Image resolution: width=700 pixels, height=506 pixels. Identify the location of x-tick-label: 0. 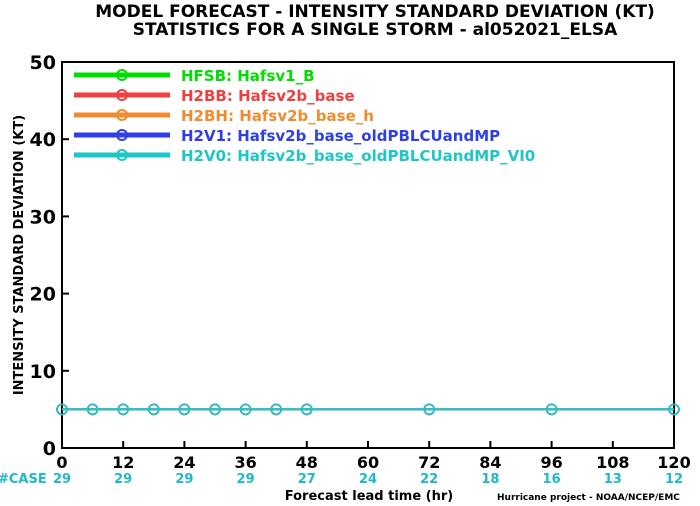
(61, 462).